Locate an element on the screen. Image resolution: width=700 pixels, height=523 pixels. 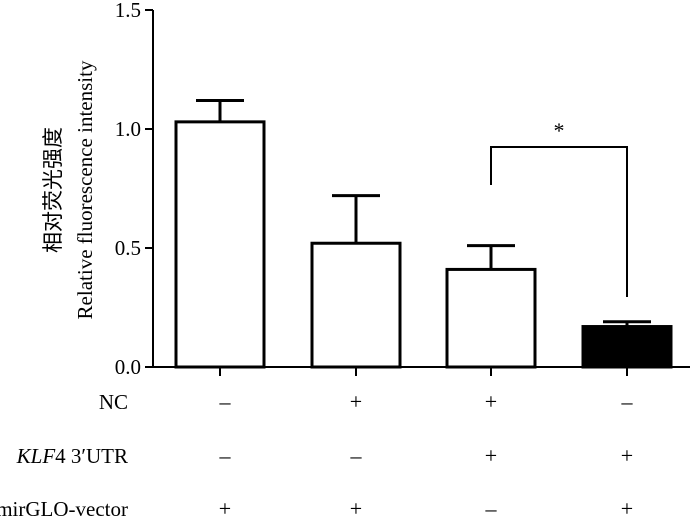
condition-label: pmirGLO-vector is located at coordinates (64, 509).